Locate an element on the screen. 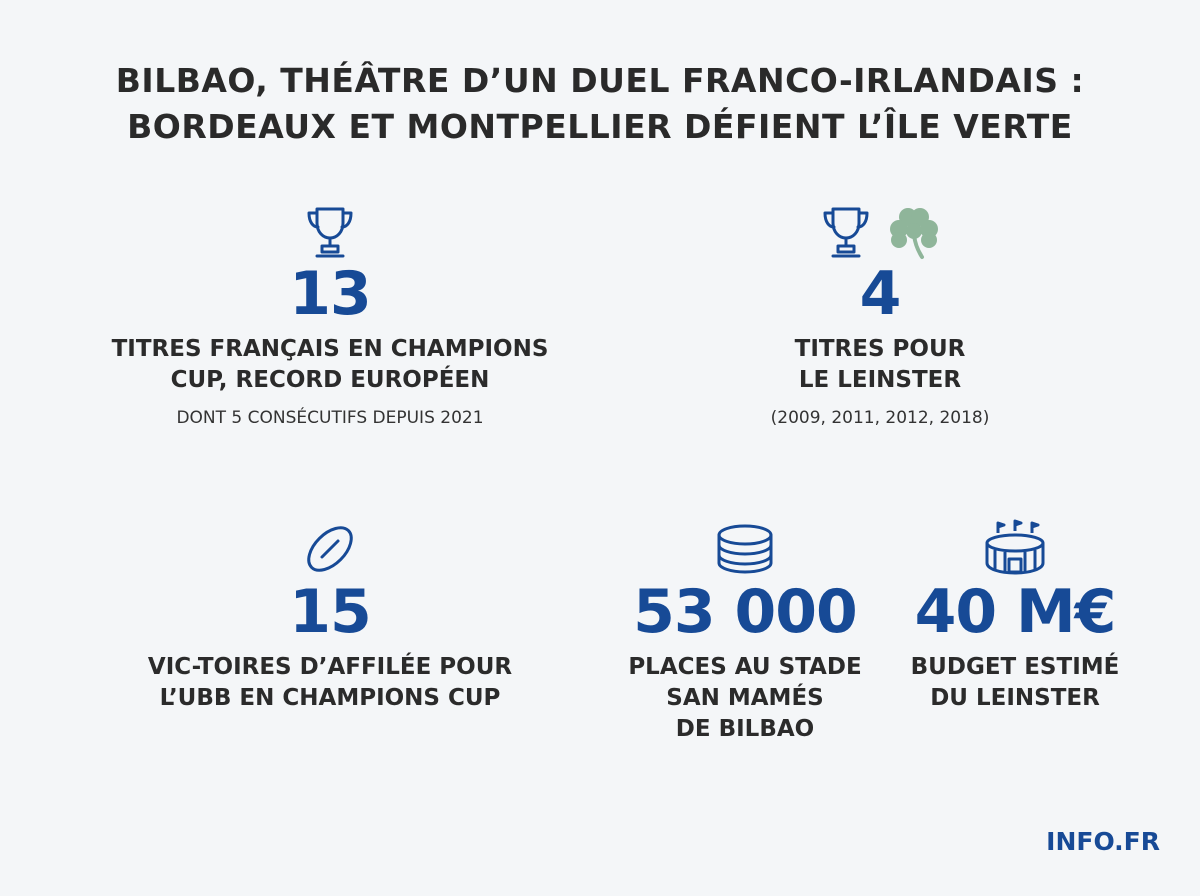  stat-label-line: L’UBB EN CHAMPIONS CUP is located at coordinates (330, 698).